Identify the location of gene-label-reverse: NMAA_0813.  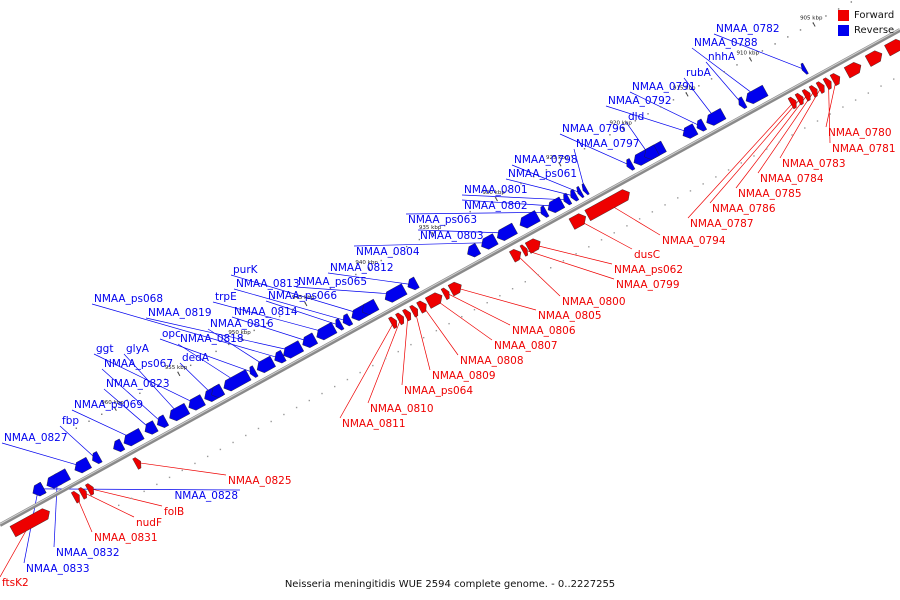
(268, 284).